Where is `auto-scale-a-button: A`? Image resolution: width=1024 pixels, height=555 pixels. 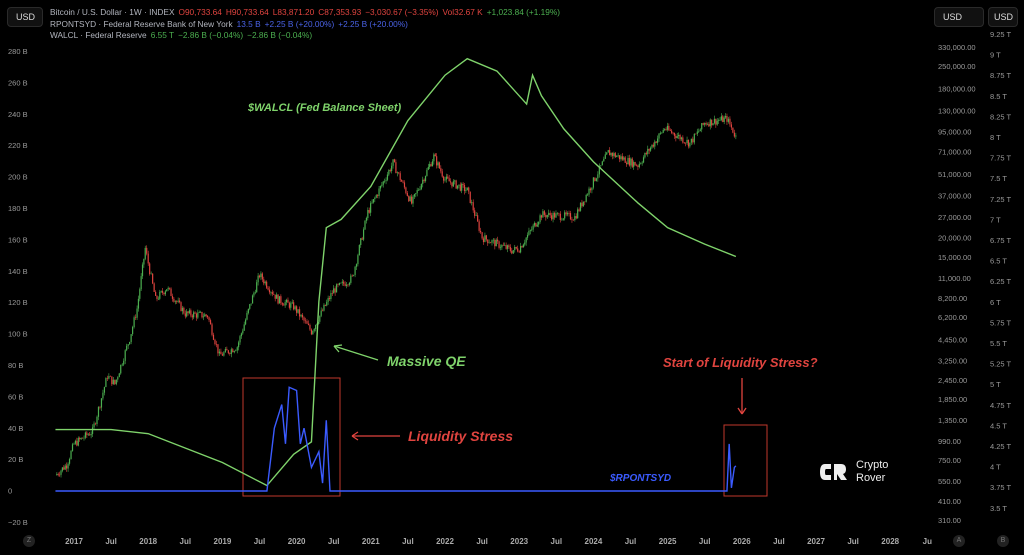 auto-scale-a-button: A is located at coordinates (959, 541).